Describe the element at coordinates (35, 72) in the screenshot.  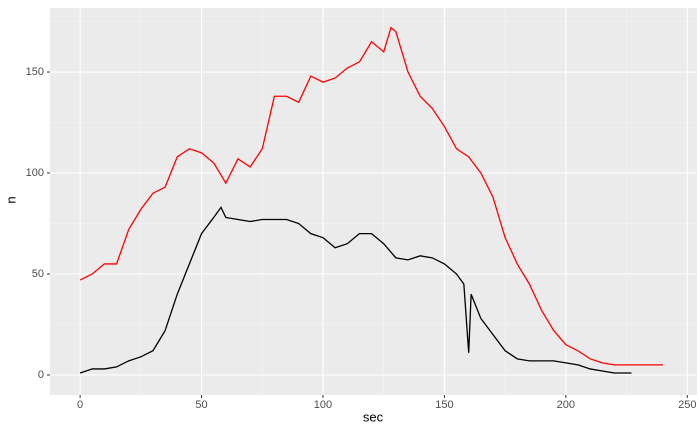
I see `y-tick-label: 150` at that location.